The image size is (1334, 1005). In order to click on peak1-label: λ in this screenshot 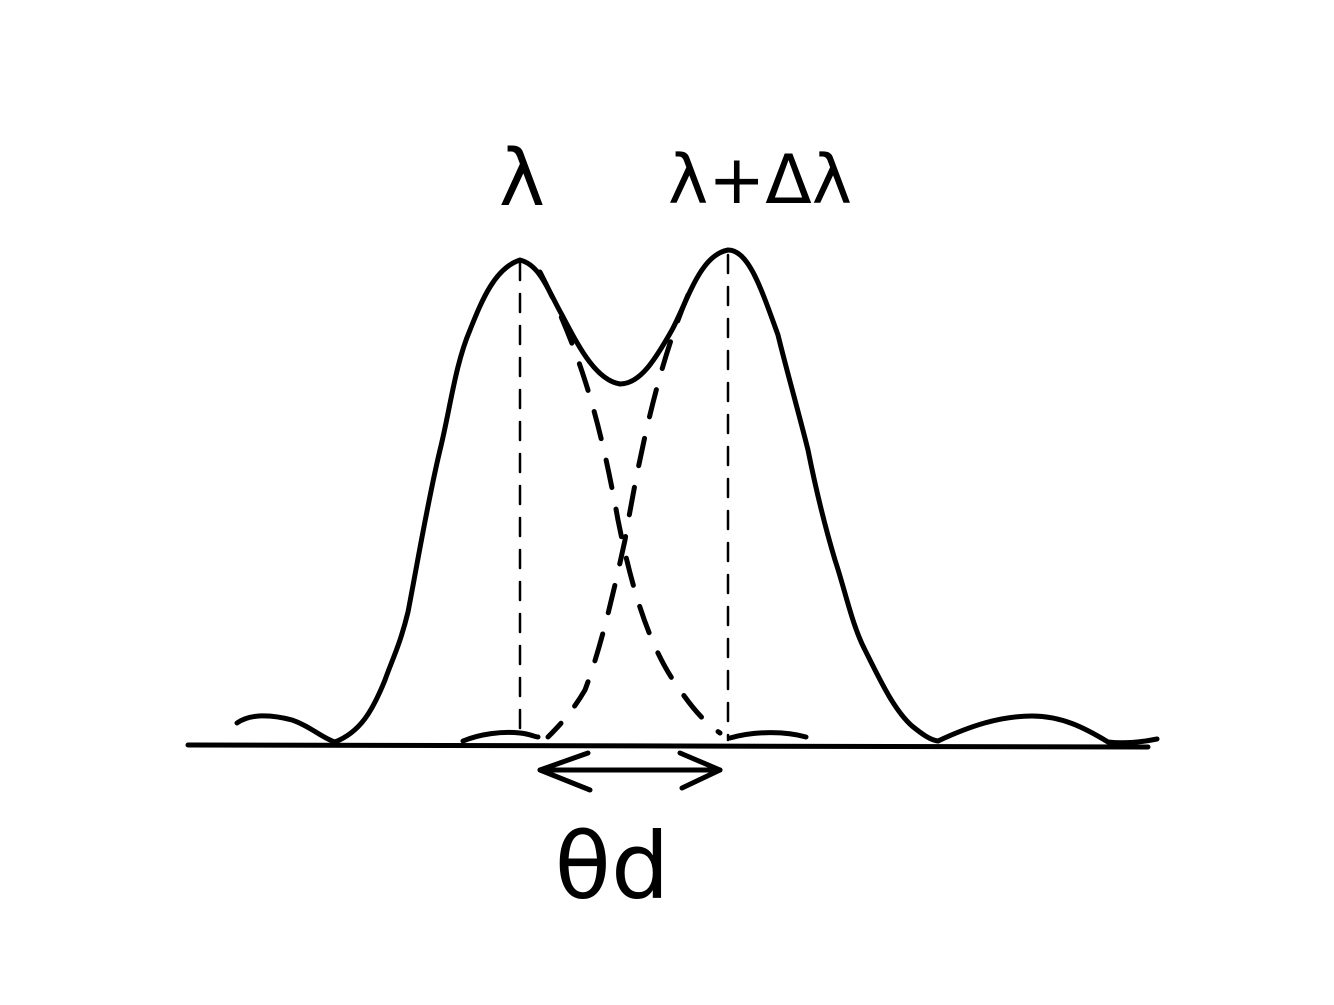, I will do `click(522, 179)`.